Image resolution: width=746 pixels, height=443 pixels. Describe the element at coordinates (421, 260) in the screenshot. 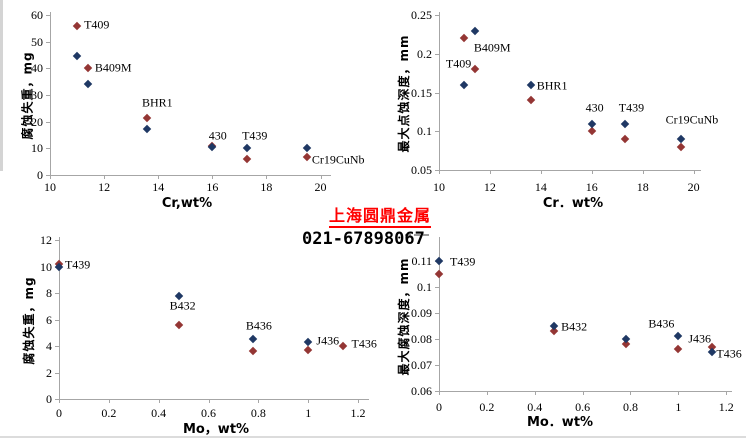

I see `y-tick-label: 0.11` at that location.